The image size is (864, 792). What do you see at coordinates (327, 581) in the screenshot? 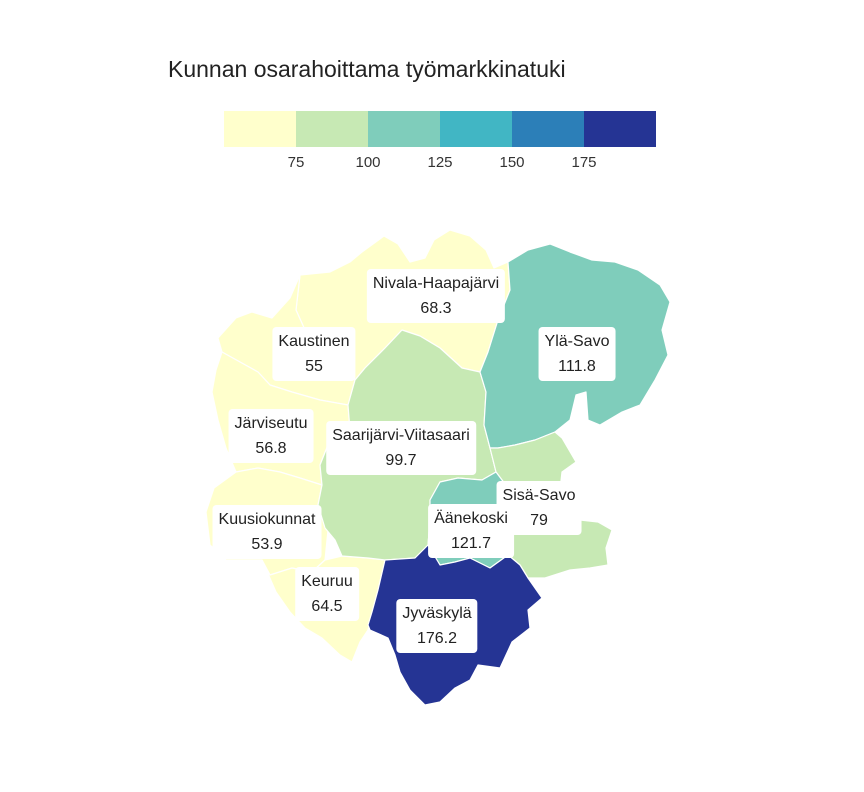
I see `region-name: Keuruu` at bounding box center [327, 581].